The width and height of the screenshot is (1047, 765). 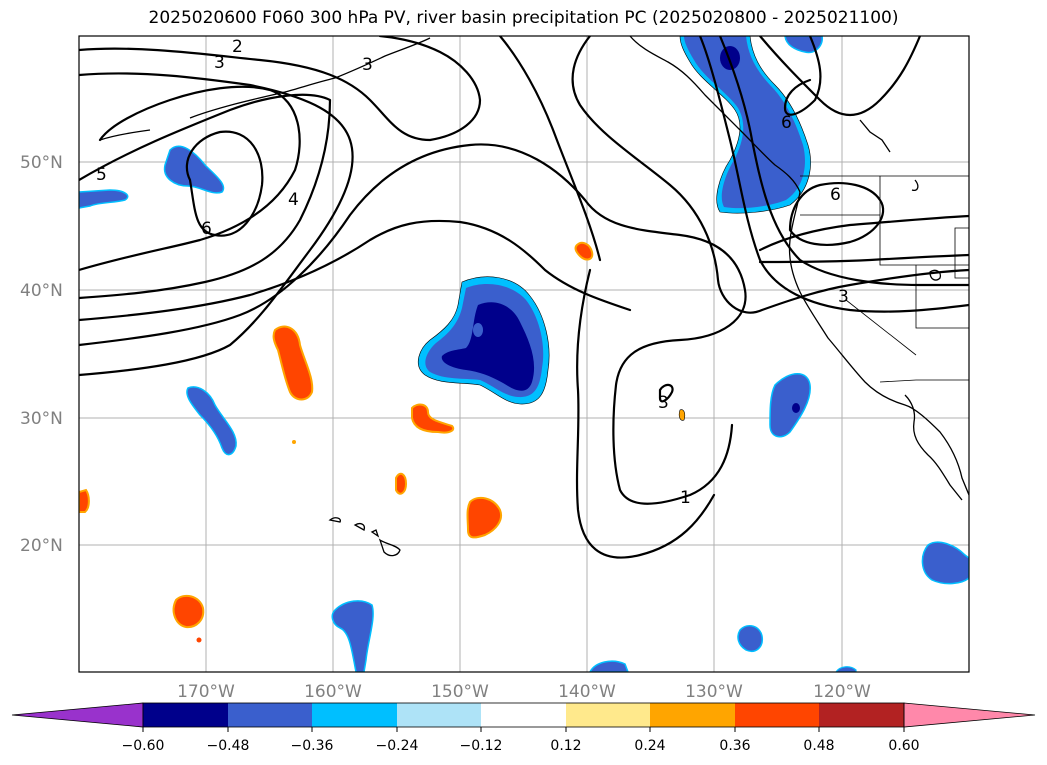 What do you see at coordinates (101, 175) in the screenshot?
I see `pv-label: 5` at bounding box center [101, 175].